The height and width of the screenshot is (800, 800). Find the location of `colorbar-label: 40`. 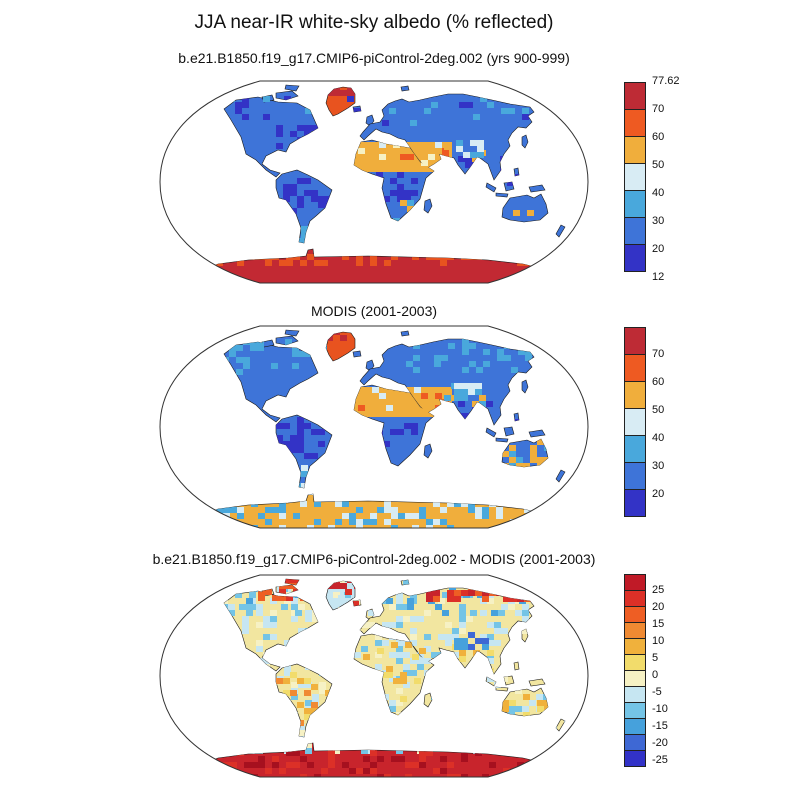

colorbar-label: 40 is located at coordinates (658, 193).